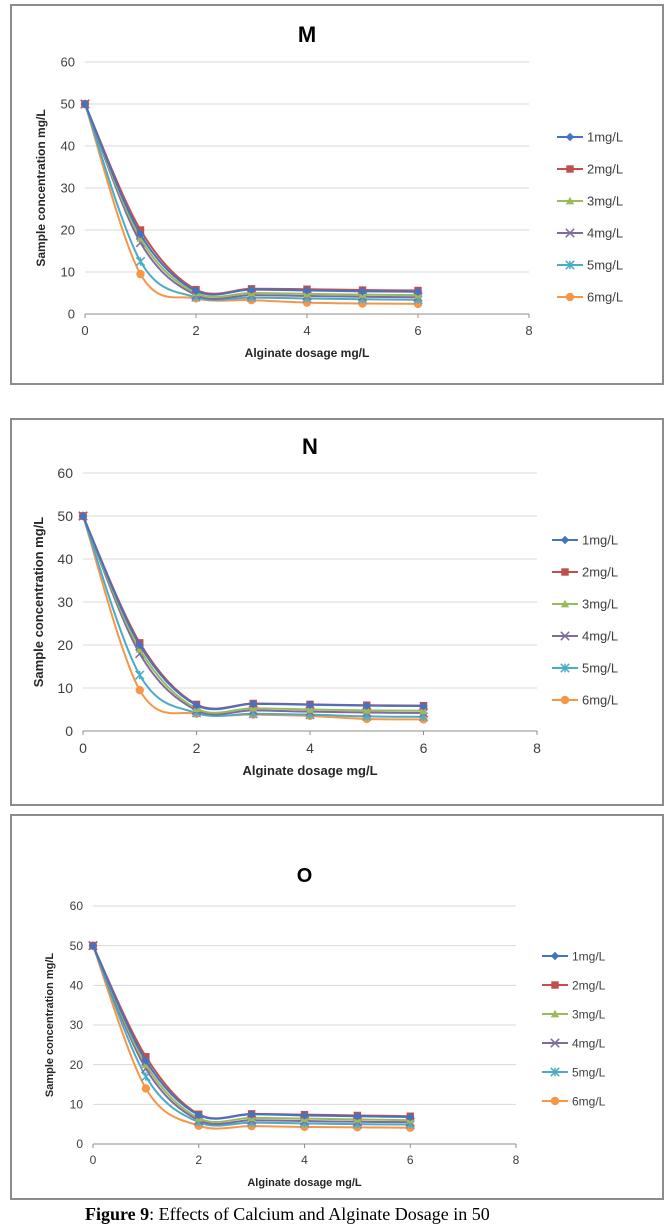 This screenshot has height=1230, width=669. What do you see at coordinates (589, 956) in the screenshot?
I see `legend-label: 1mg/L` at bounding box center [589, 956].